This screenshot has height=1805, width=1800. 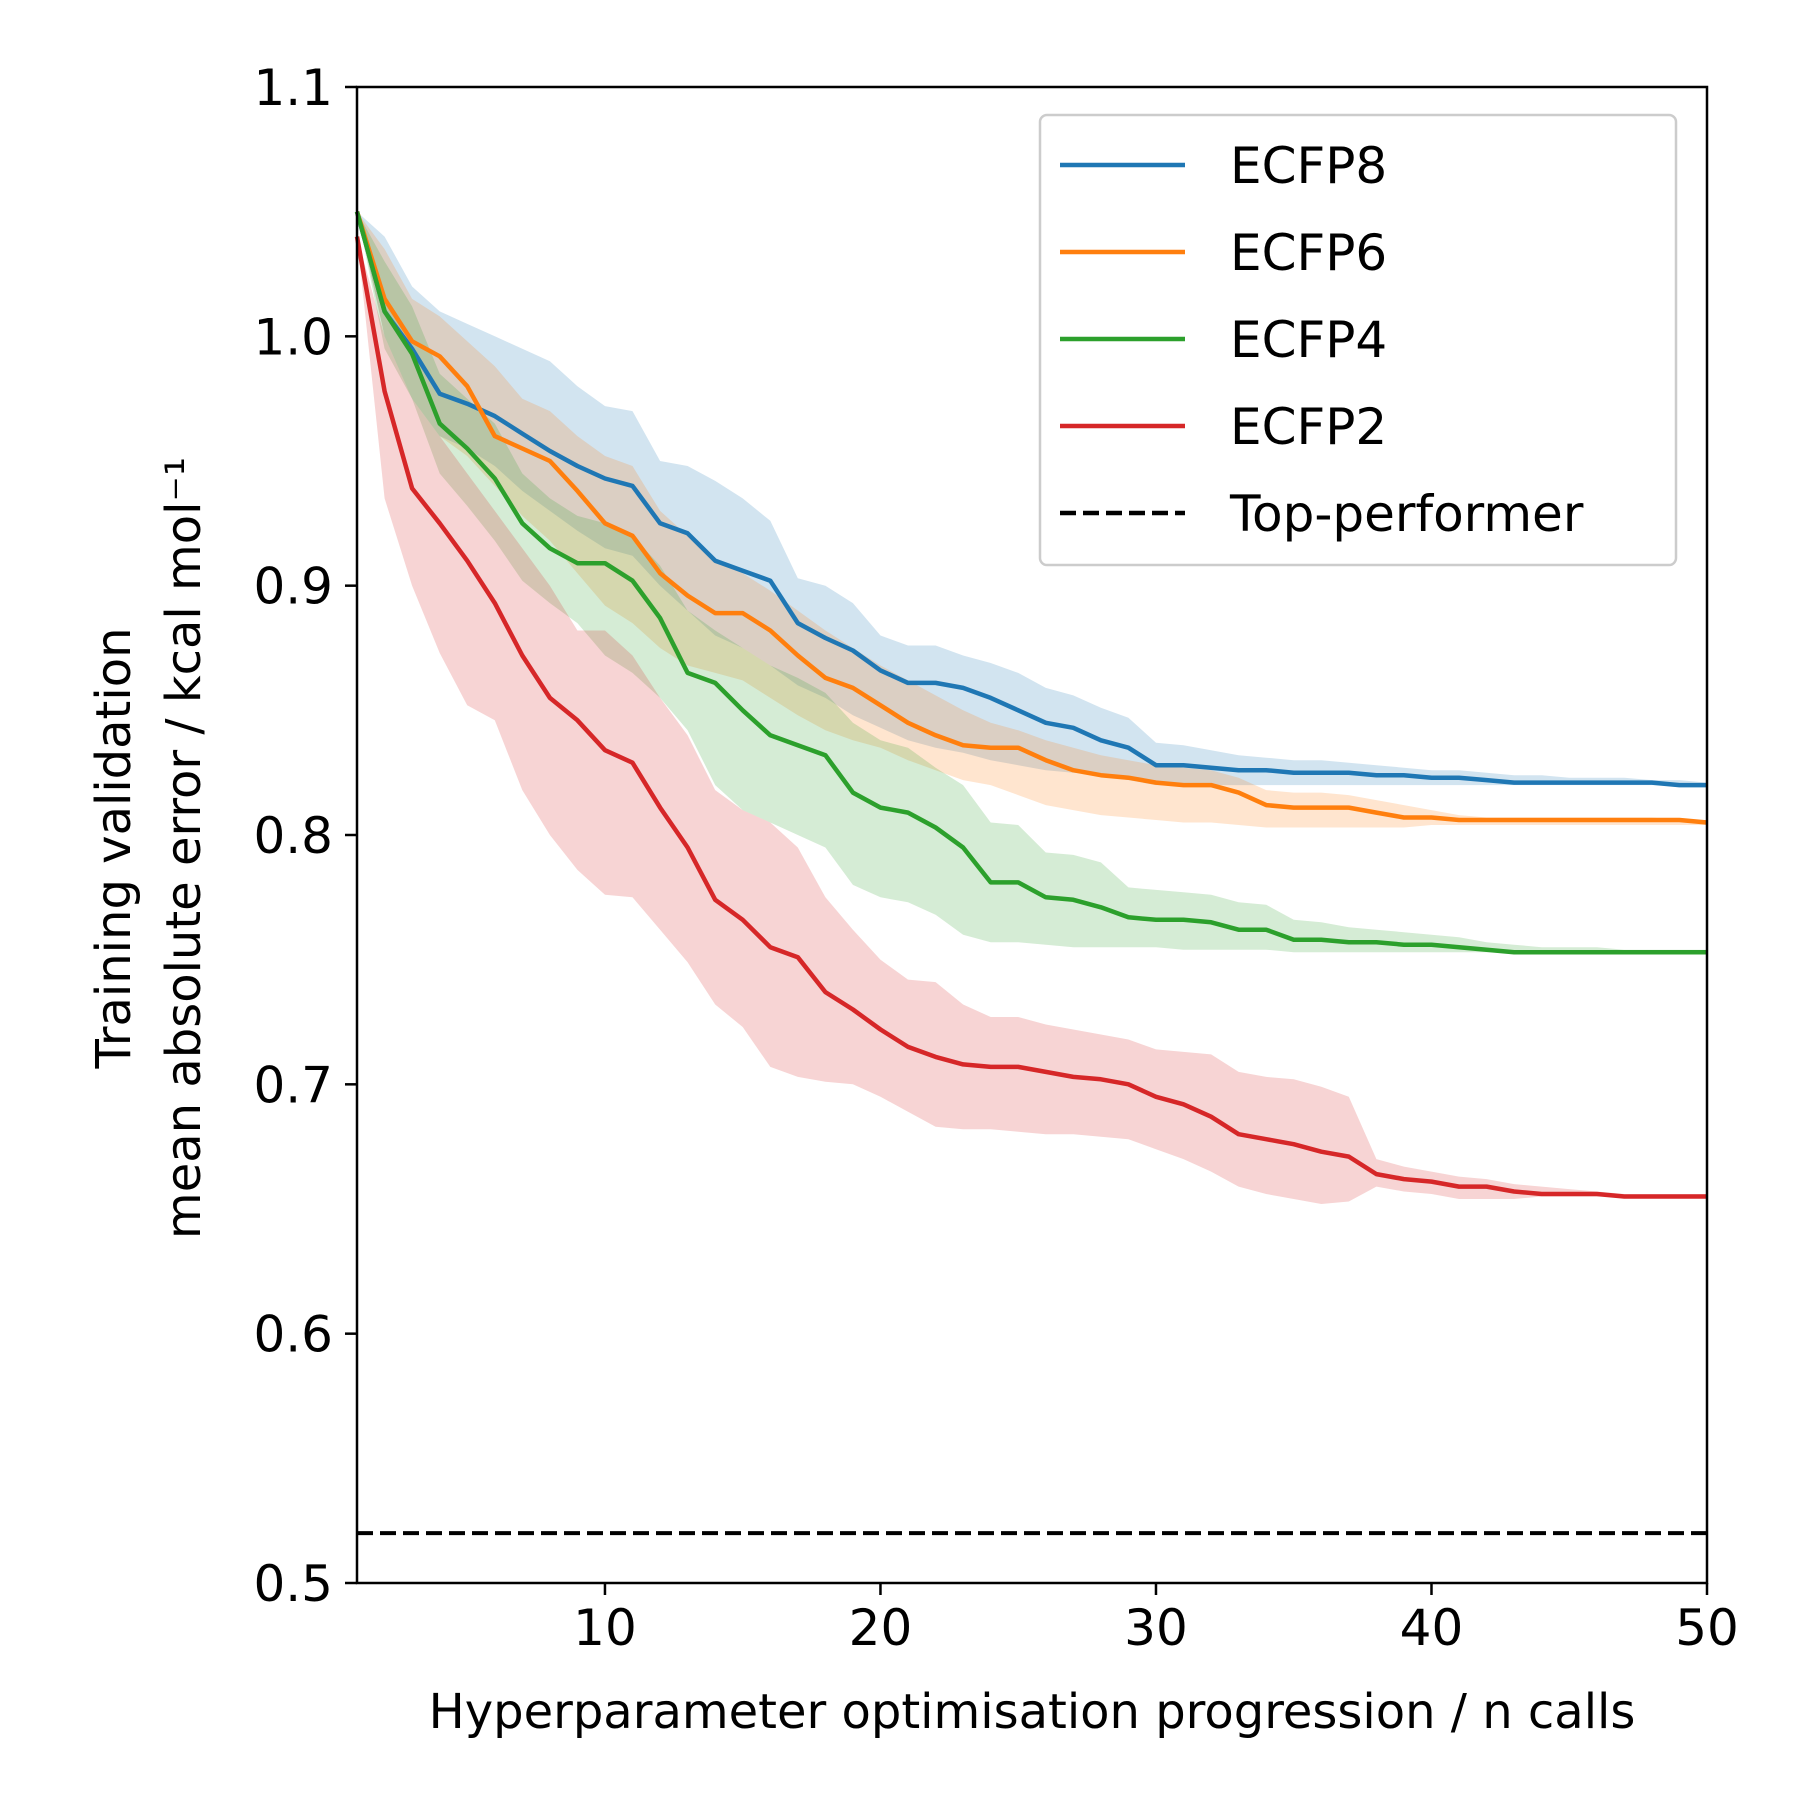 I want to click on y-tick-label-0: 0.5, so click(x=293, y=1584).